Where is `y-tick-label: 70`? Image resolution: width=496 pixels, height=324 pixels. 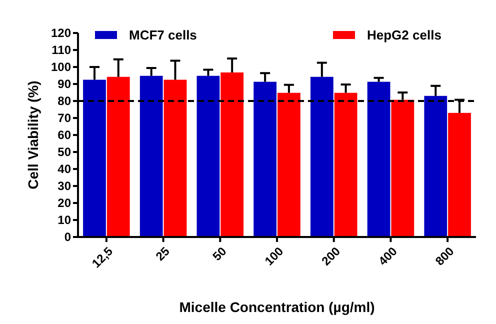 y-tick-label: 70 is located at coordinates (65, 118).